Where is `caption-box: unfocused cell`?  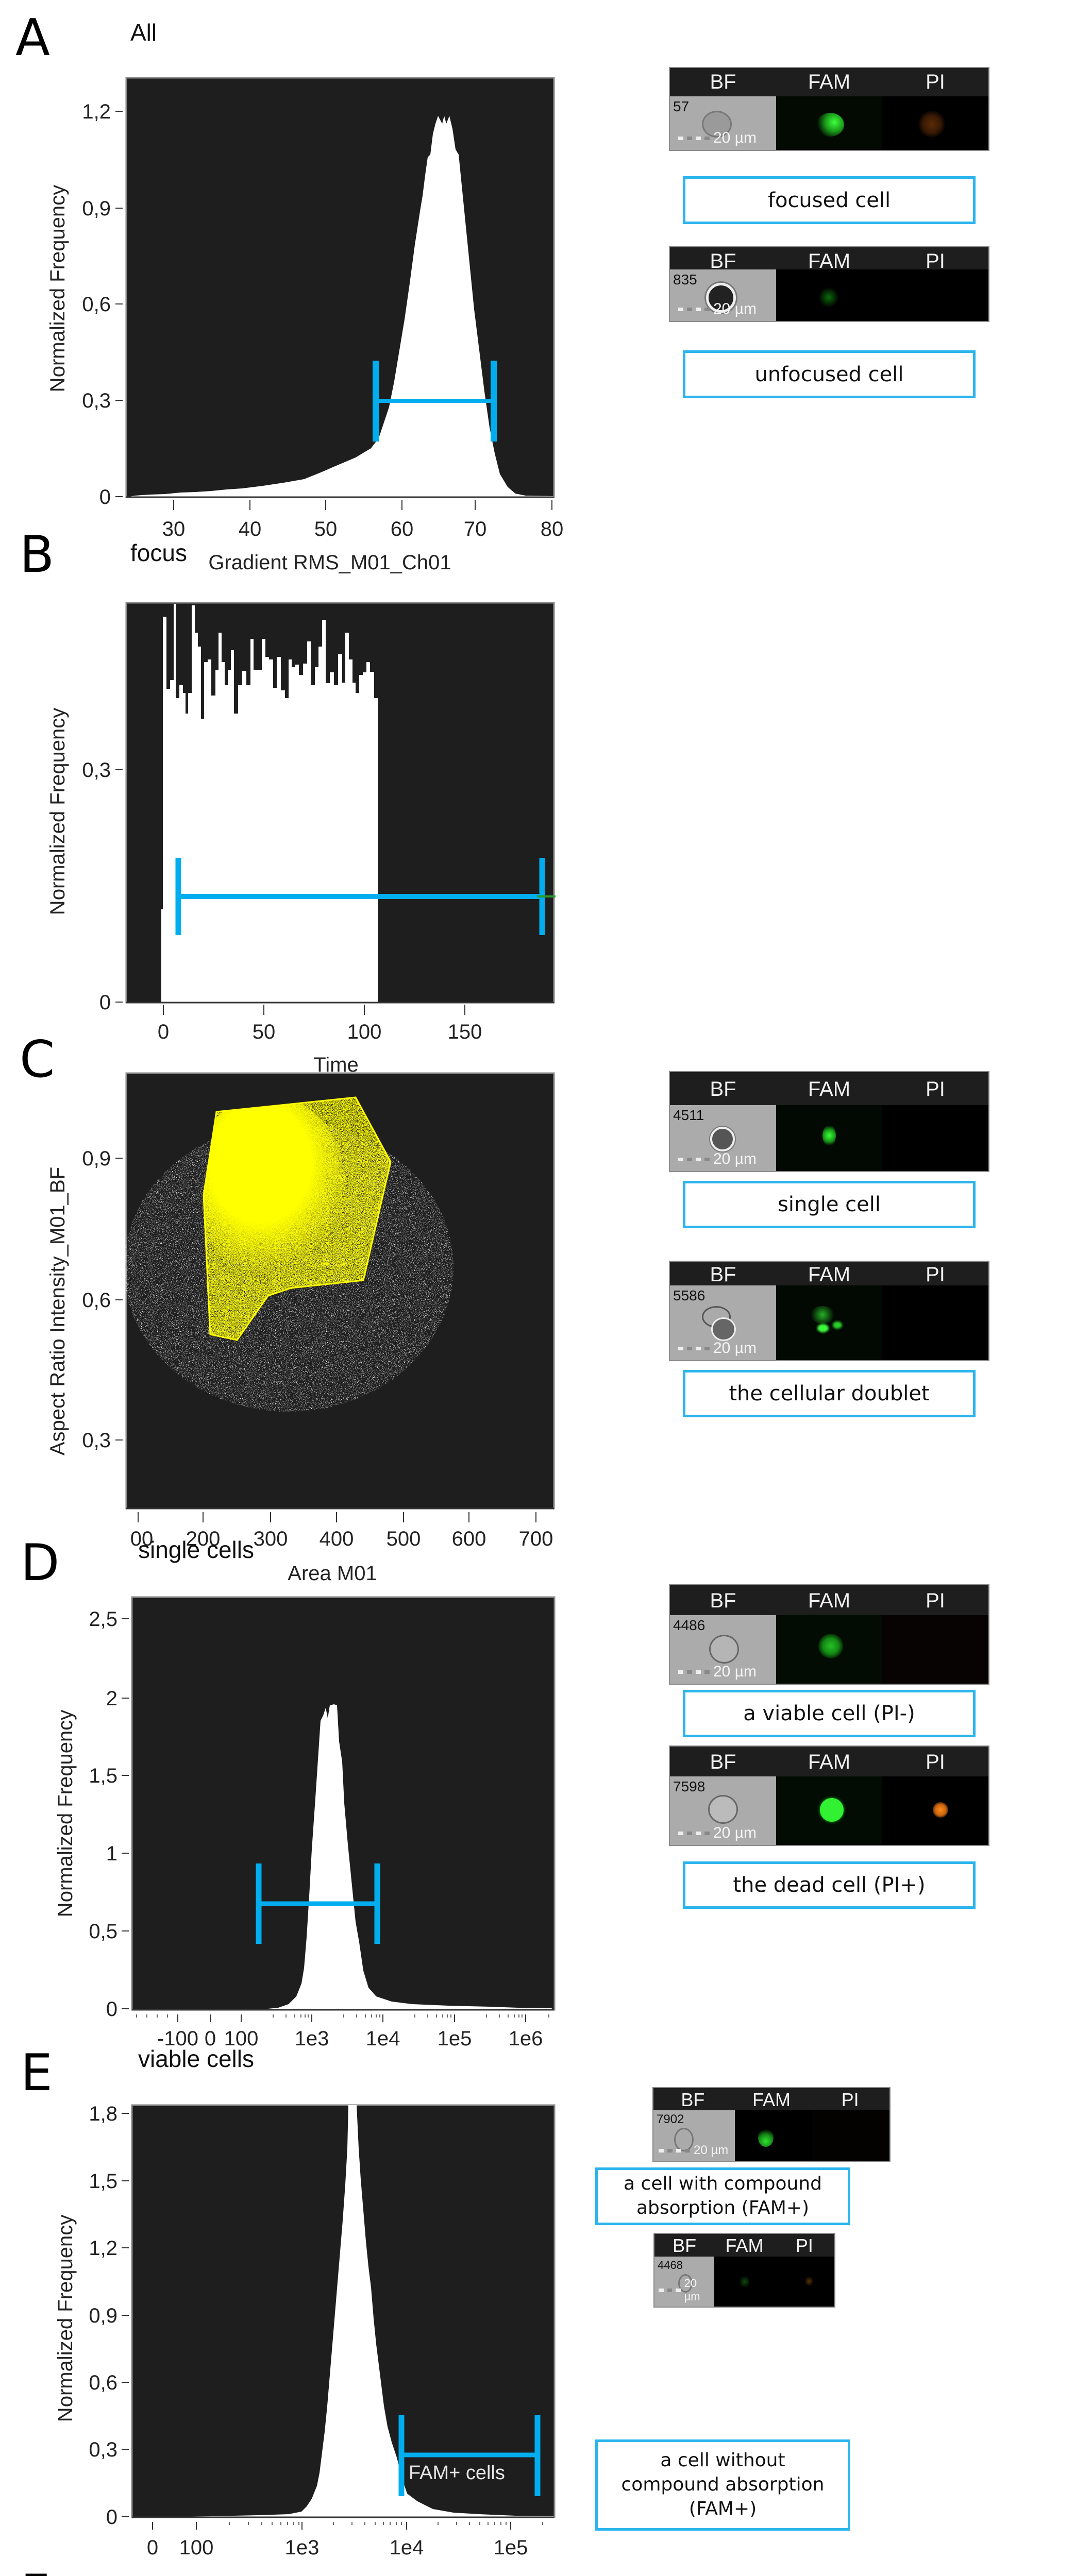
caption-box: unfocused cell is located at coordinates (829, 374).